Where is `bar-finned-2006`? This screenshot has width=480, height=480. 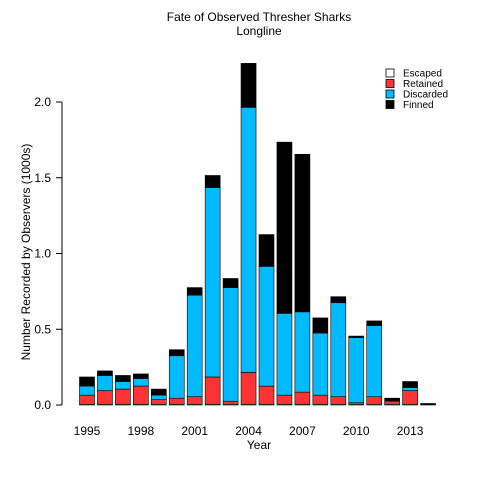 bar-finned-2006 is located at coordinates (284, 227).